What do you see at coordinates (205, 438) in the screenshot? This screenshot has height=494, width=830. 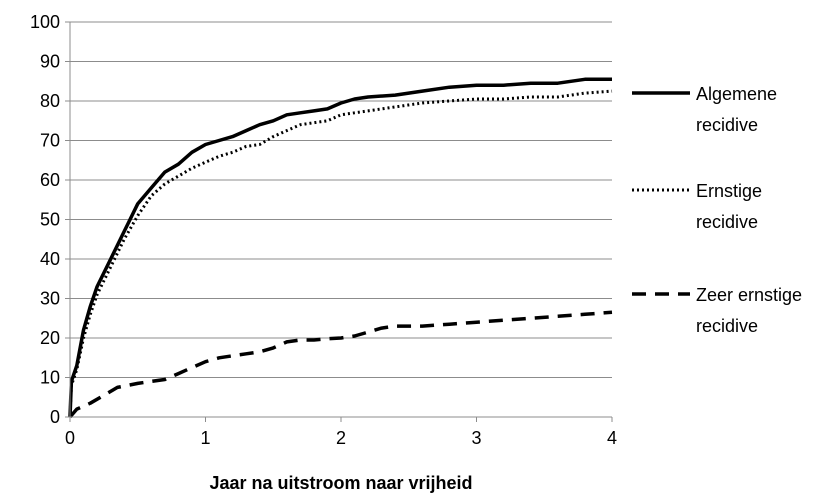 I see `x-tick-label: 1` at bounding box center [205, 438].